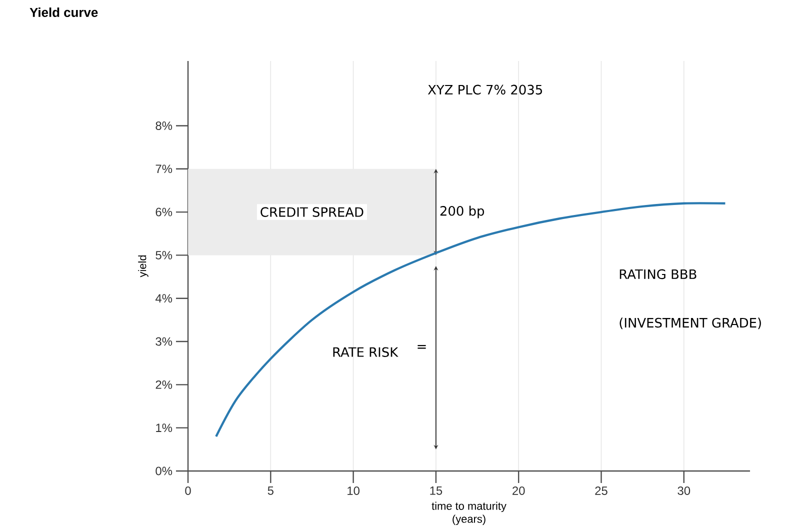 The height and width of the screenshot is (526, 792). I want to click on x-tick-label: 10, so click(354, 490).